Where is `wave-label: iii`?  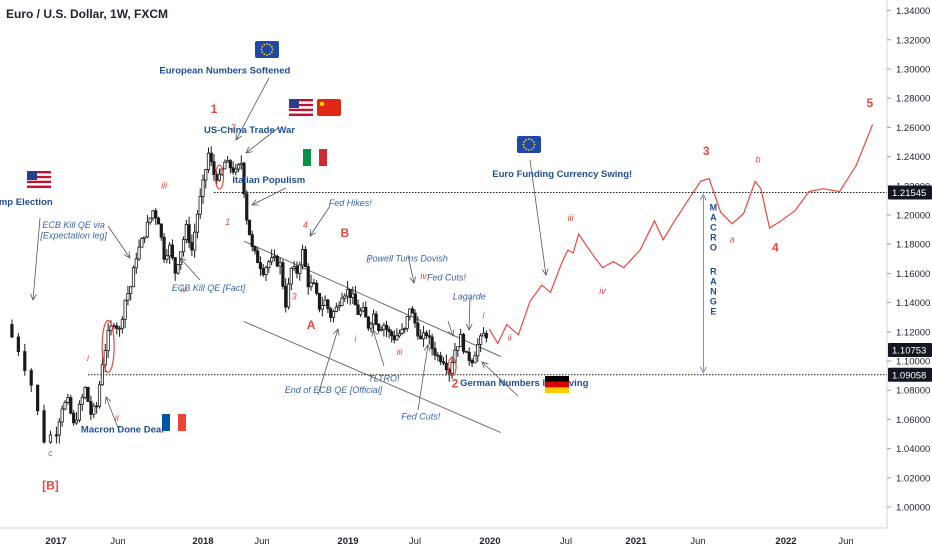 wave-label: iii is located at coordinates (399, 352).